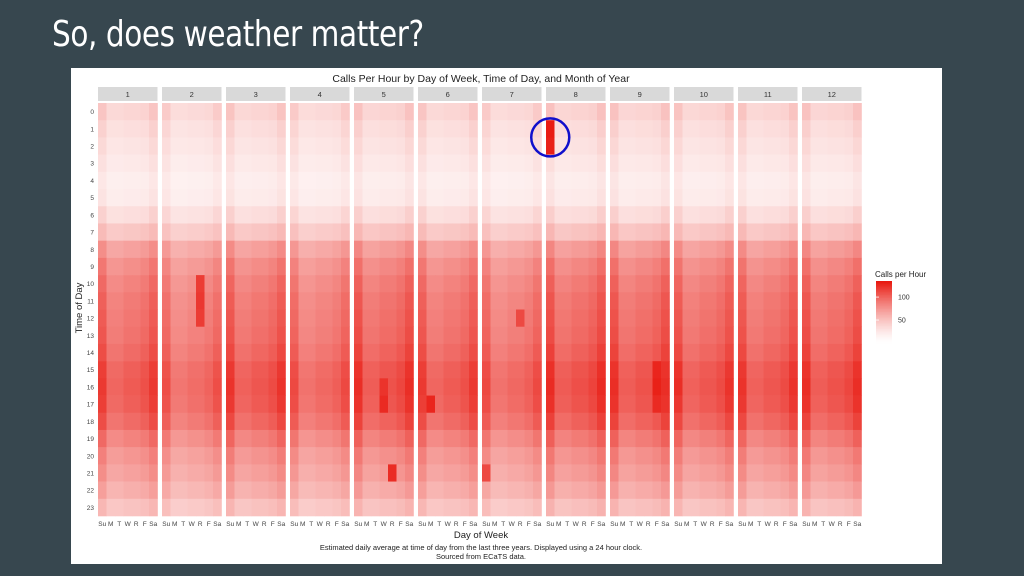 The image size is (1024, 576). I want to click on x-tick-label: R, so click(840, 524).